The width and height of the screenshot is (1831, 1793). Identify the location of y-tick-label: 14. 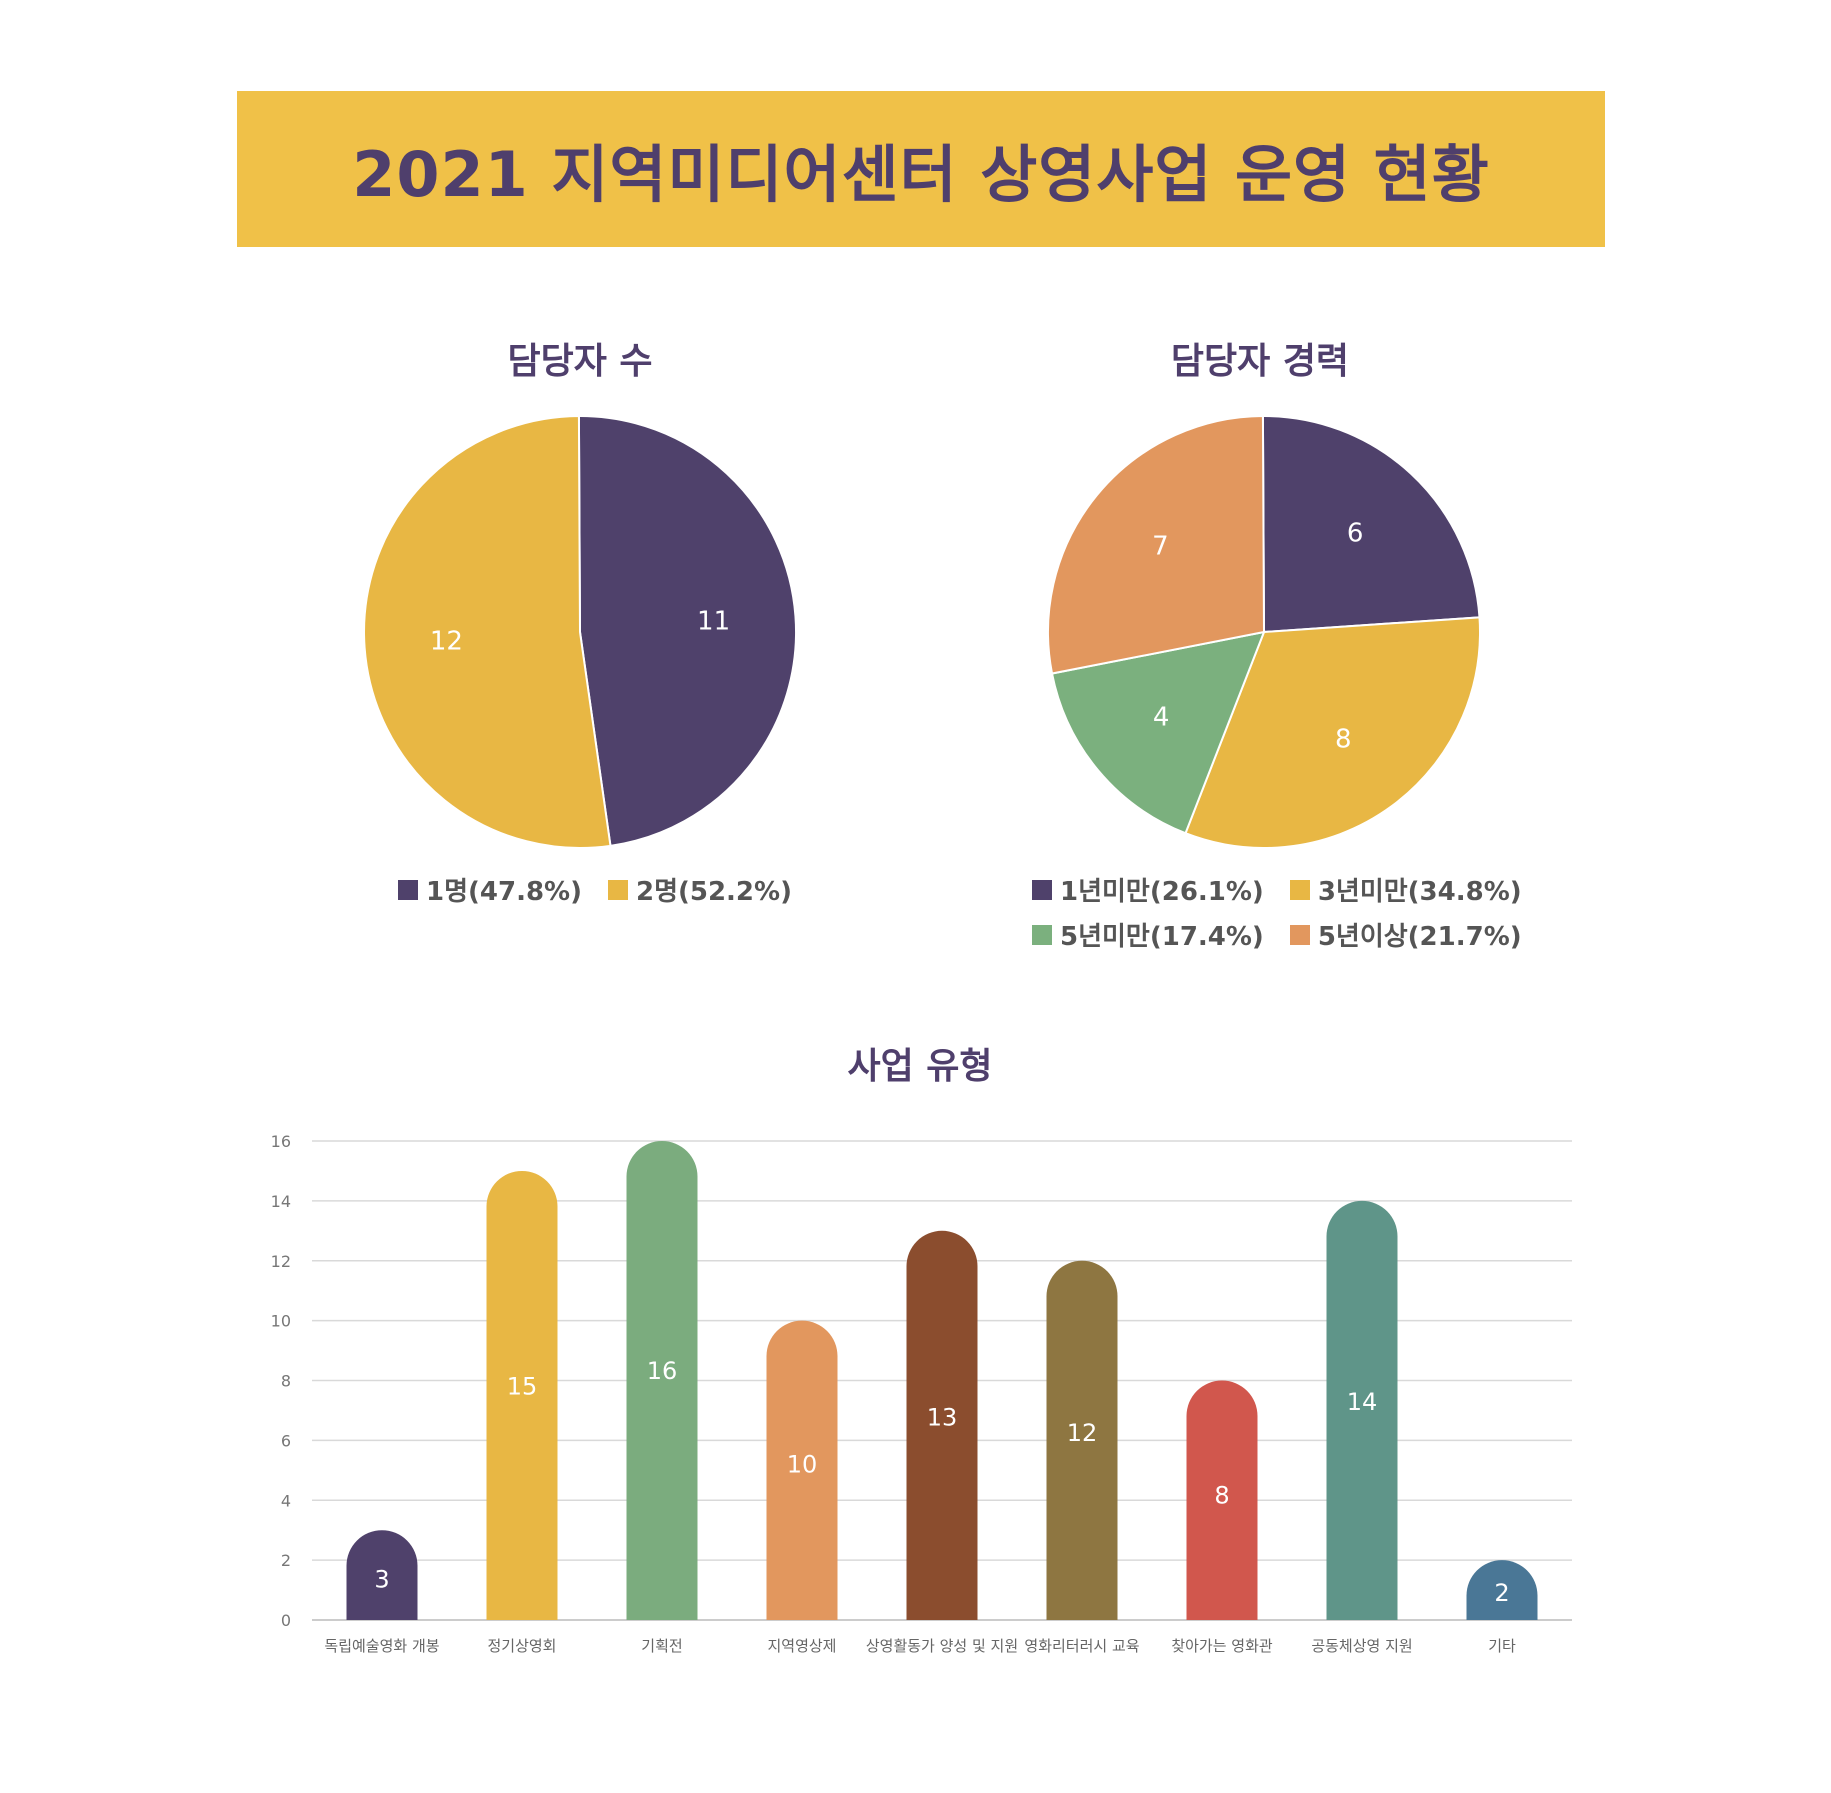
(281, 1201).